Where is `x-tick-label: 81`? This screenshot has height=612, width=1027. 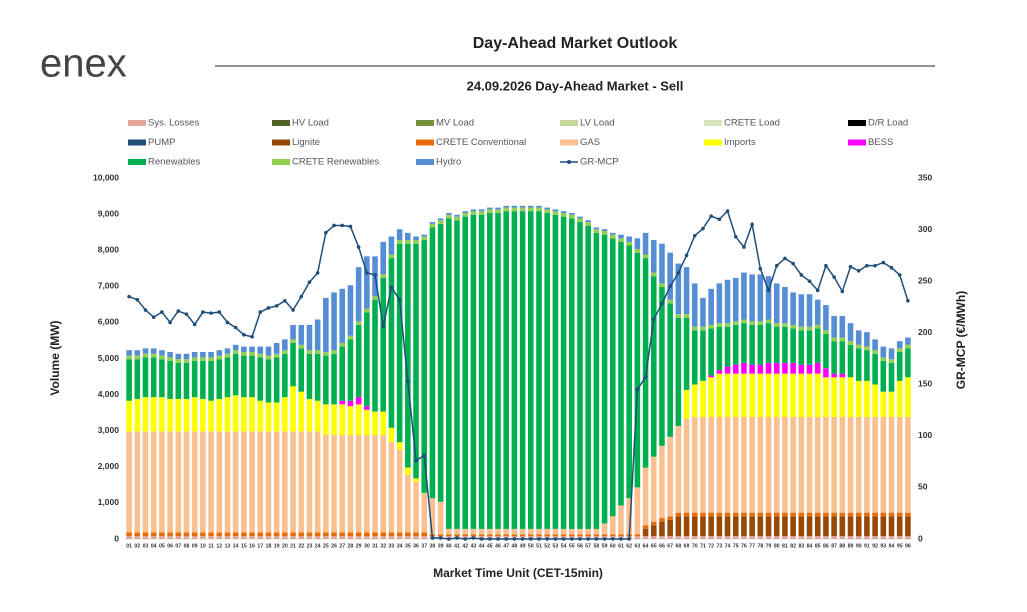
x-tick-label: 81 is located at coordinates (785, 546).